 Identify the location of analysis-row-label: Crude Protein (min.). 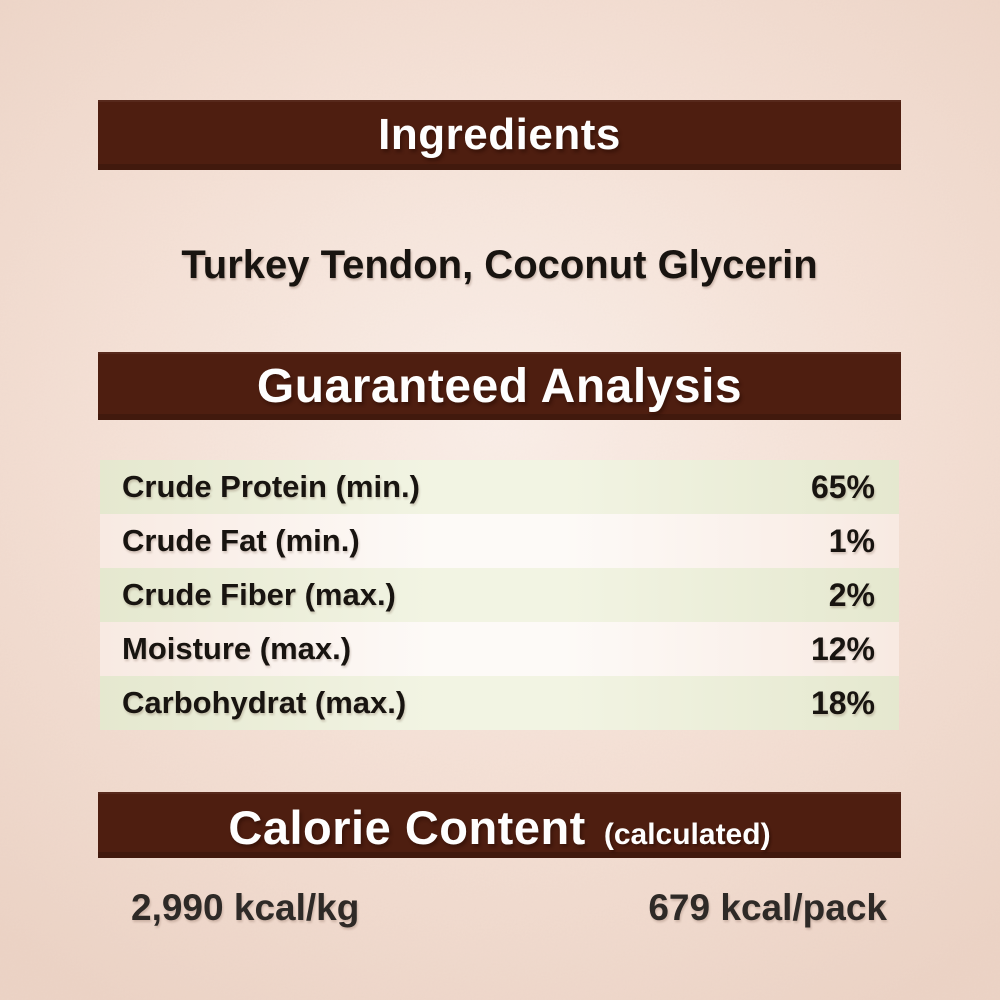
(271, 486).